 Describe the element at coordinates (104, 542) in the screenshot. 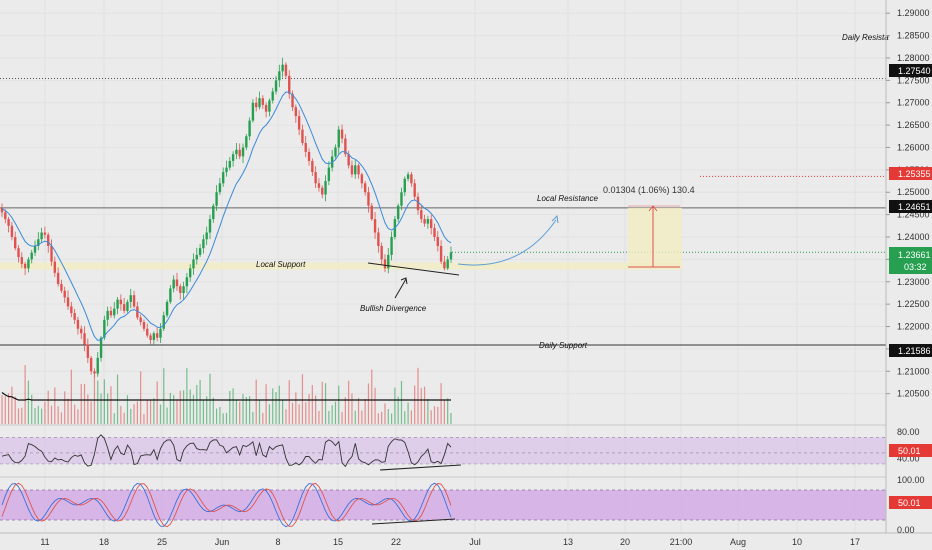

I see `time-tick-label: 18` at that location.